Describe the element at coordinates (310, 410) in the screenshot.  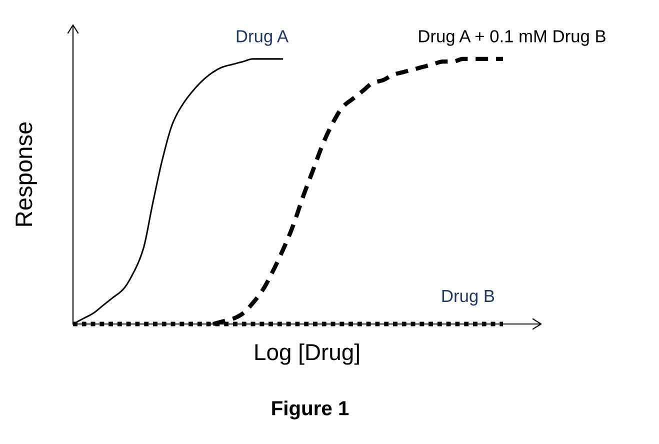
I see `caption: Figure 1` at that location.